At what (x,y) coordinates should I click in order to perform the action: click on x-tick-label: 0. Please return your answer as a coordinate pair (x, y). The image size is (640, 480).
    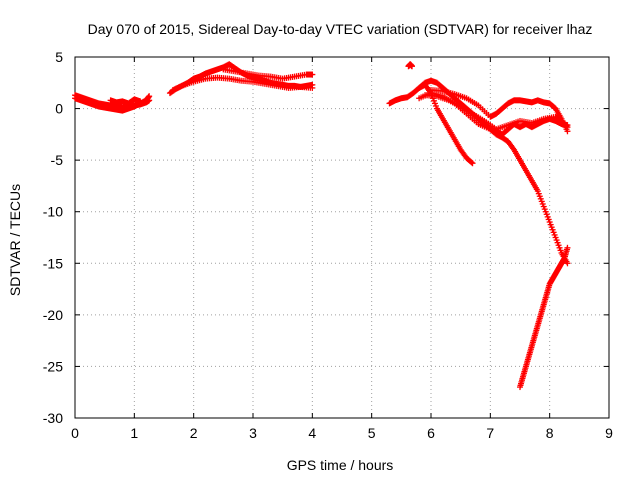
    Looking at the image, I should click on (75, 433).